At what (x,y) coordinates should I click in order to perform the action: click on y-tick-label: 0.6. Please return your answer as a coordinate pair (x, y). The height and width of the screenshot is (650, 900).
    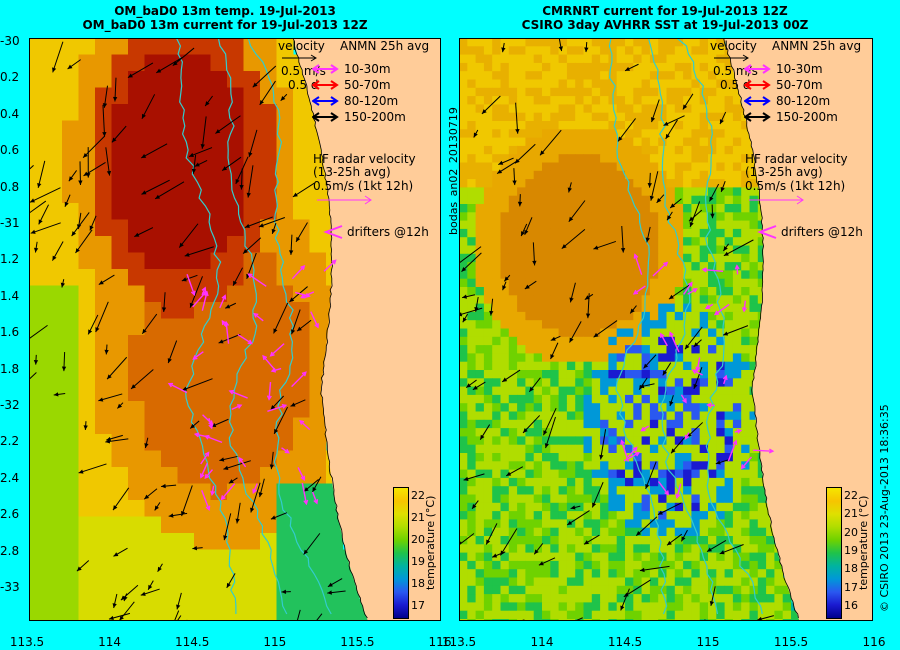
    Looking at the image, I should click on (10, 150).